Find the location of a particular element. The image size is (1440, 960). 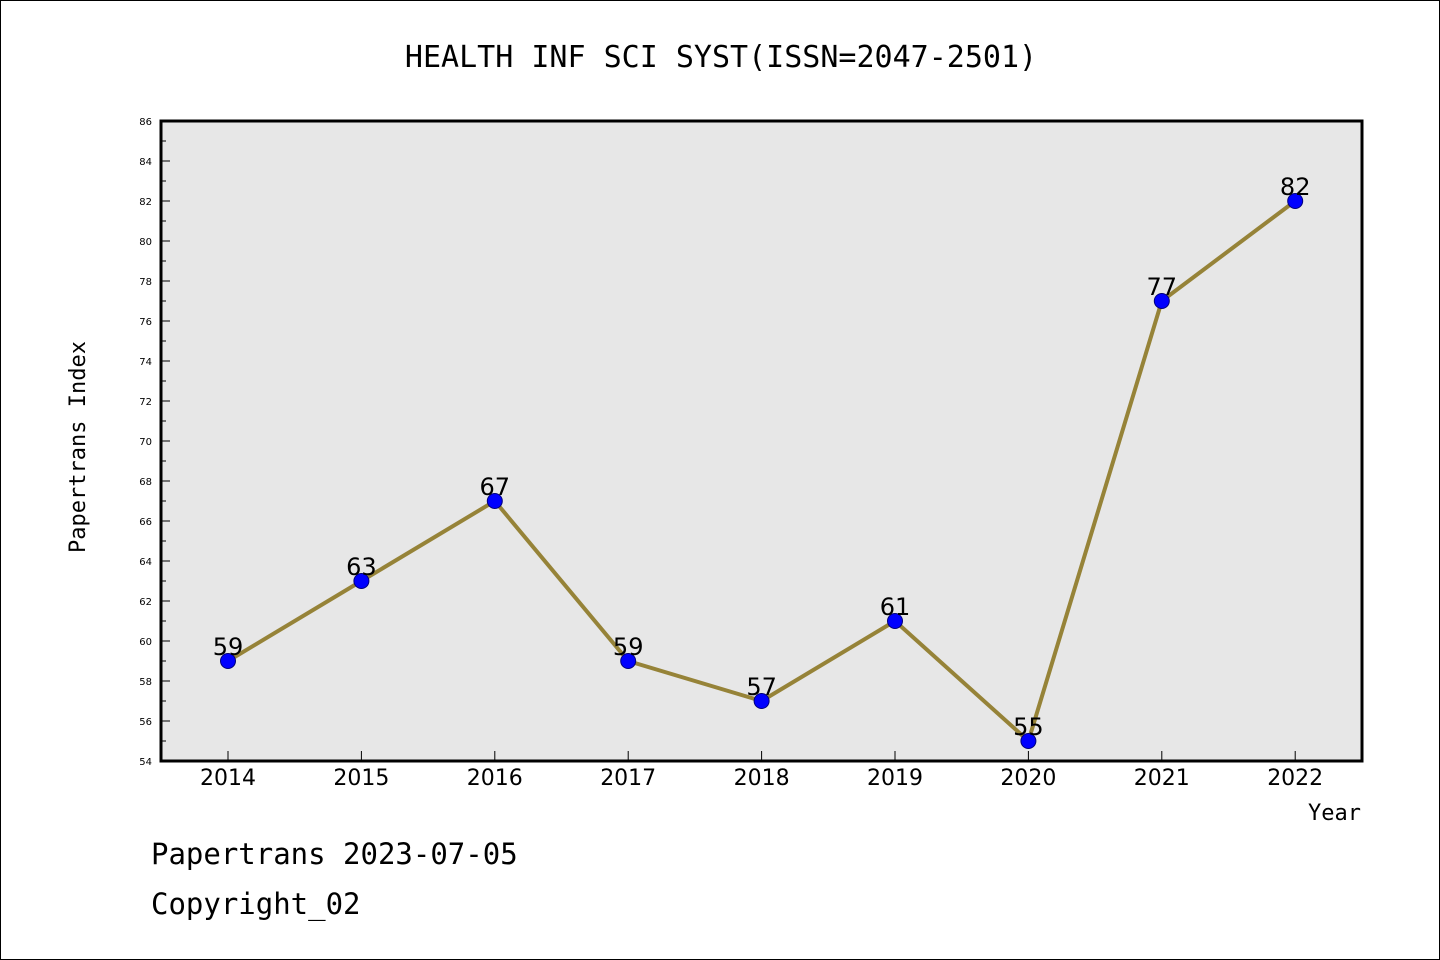

y-tick-label: 76 is located at coordinates (145, 322).